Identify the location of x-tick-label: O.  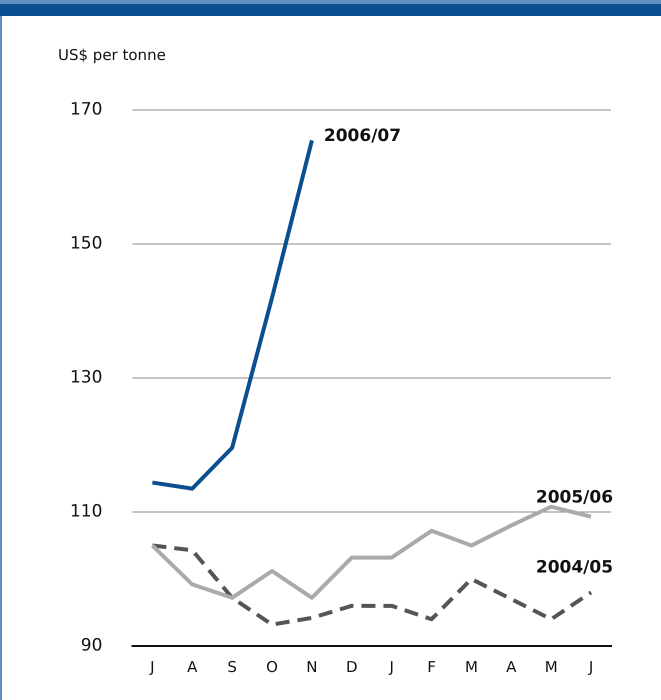
(272, 667).